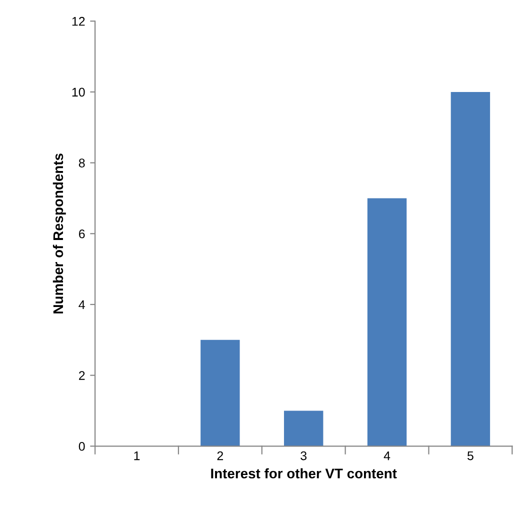 The image size is (528, 528). What do you see at coordinates (81, 305) in the screenshot?
I see `y-tick-label: 4` at bounding box center [81, 305].